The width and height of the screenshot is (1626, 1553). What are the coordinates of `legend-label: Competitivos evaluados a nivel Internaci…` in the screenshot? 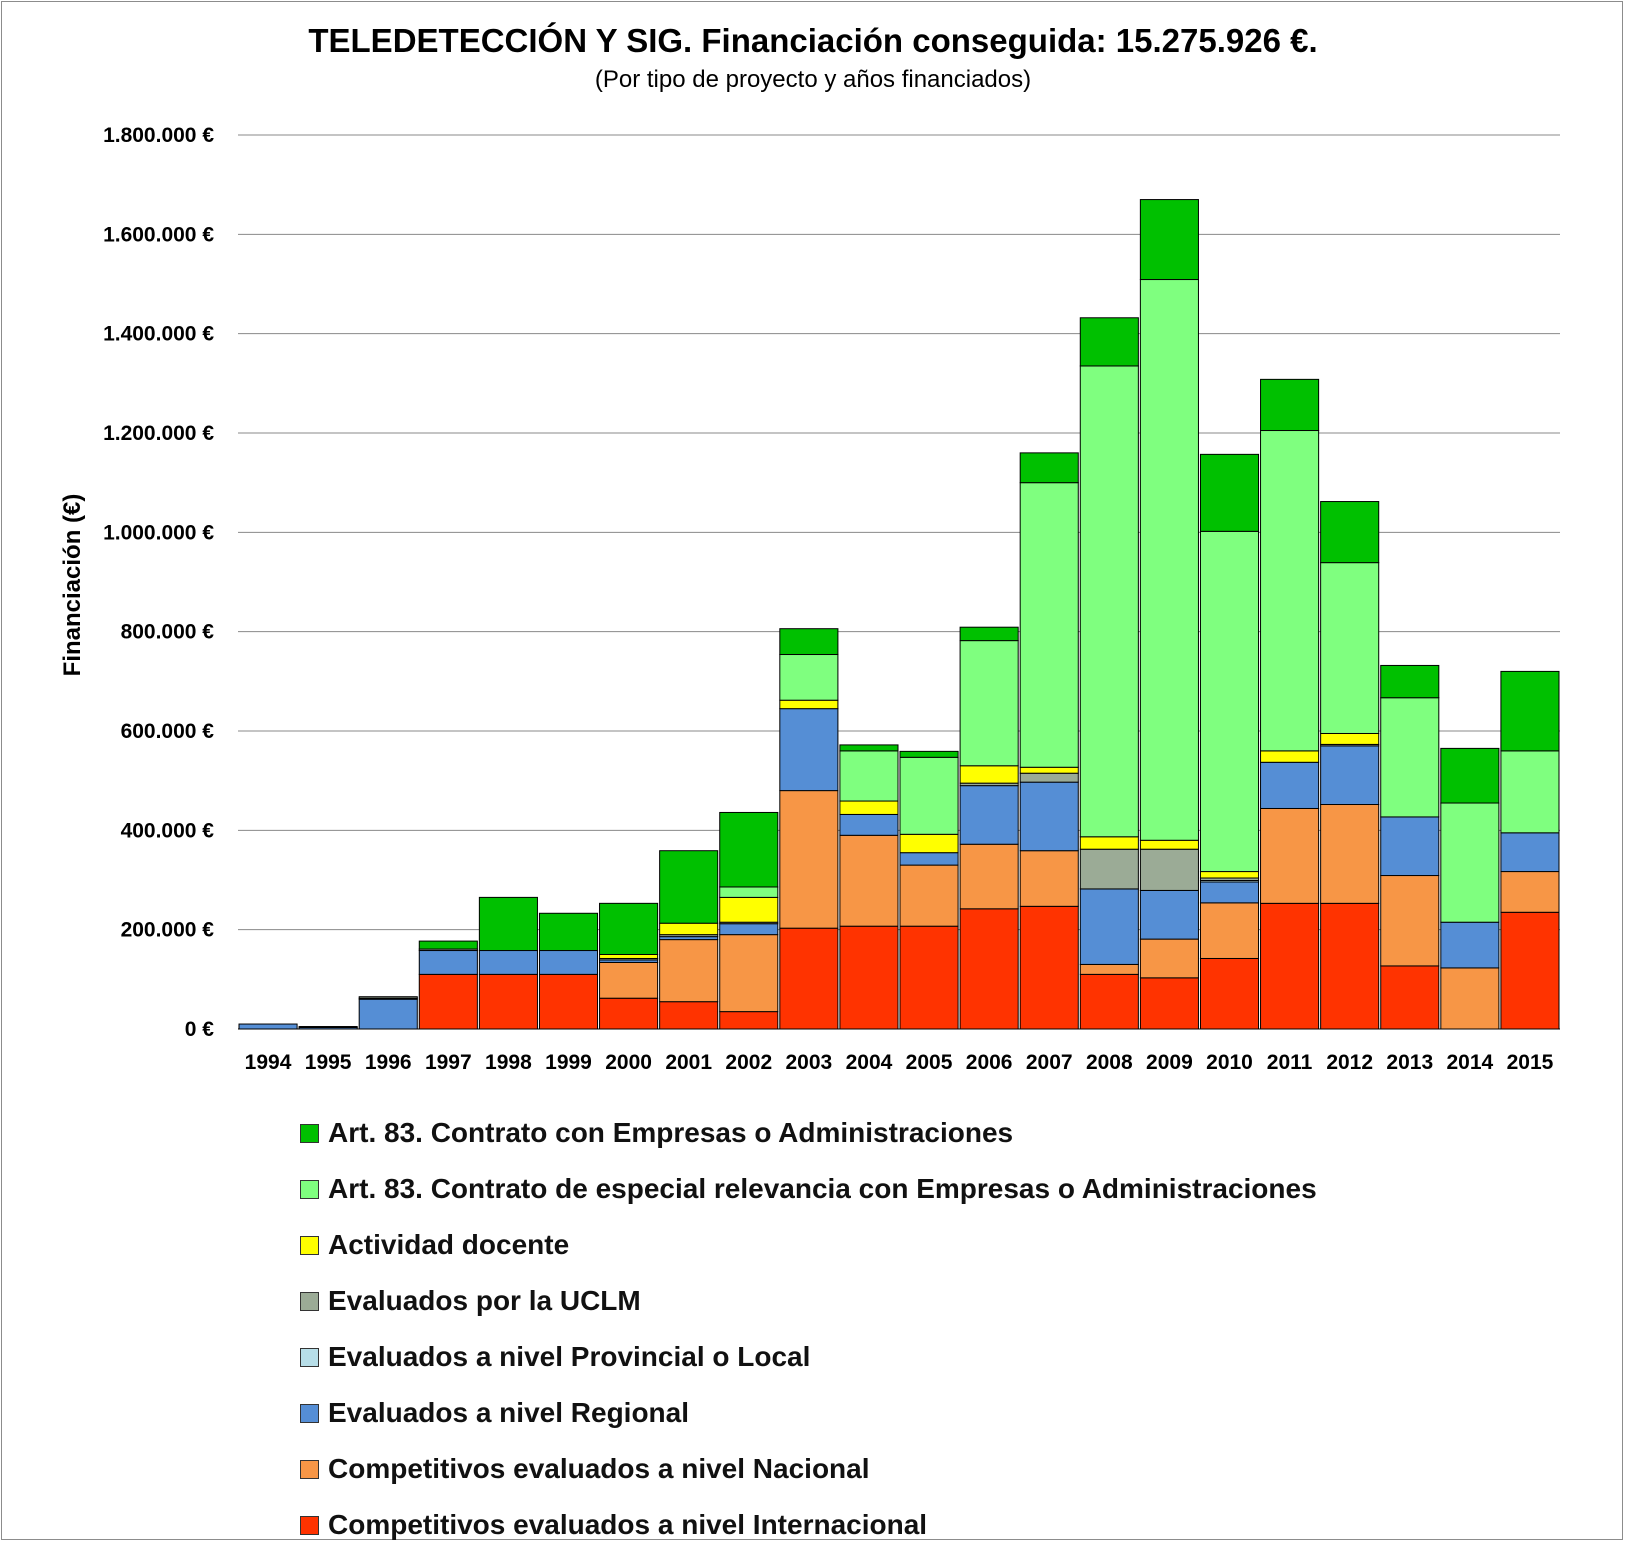 It's located at (628, 1524).